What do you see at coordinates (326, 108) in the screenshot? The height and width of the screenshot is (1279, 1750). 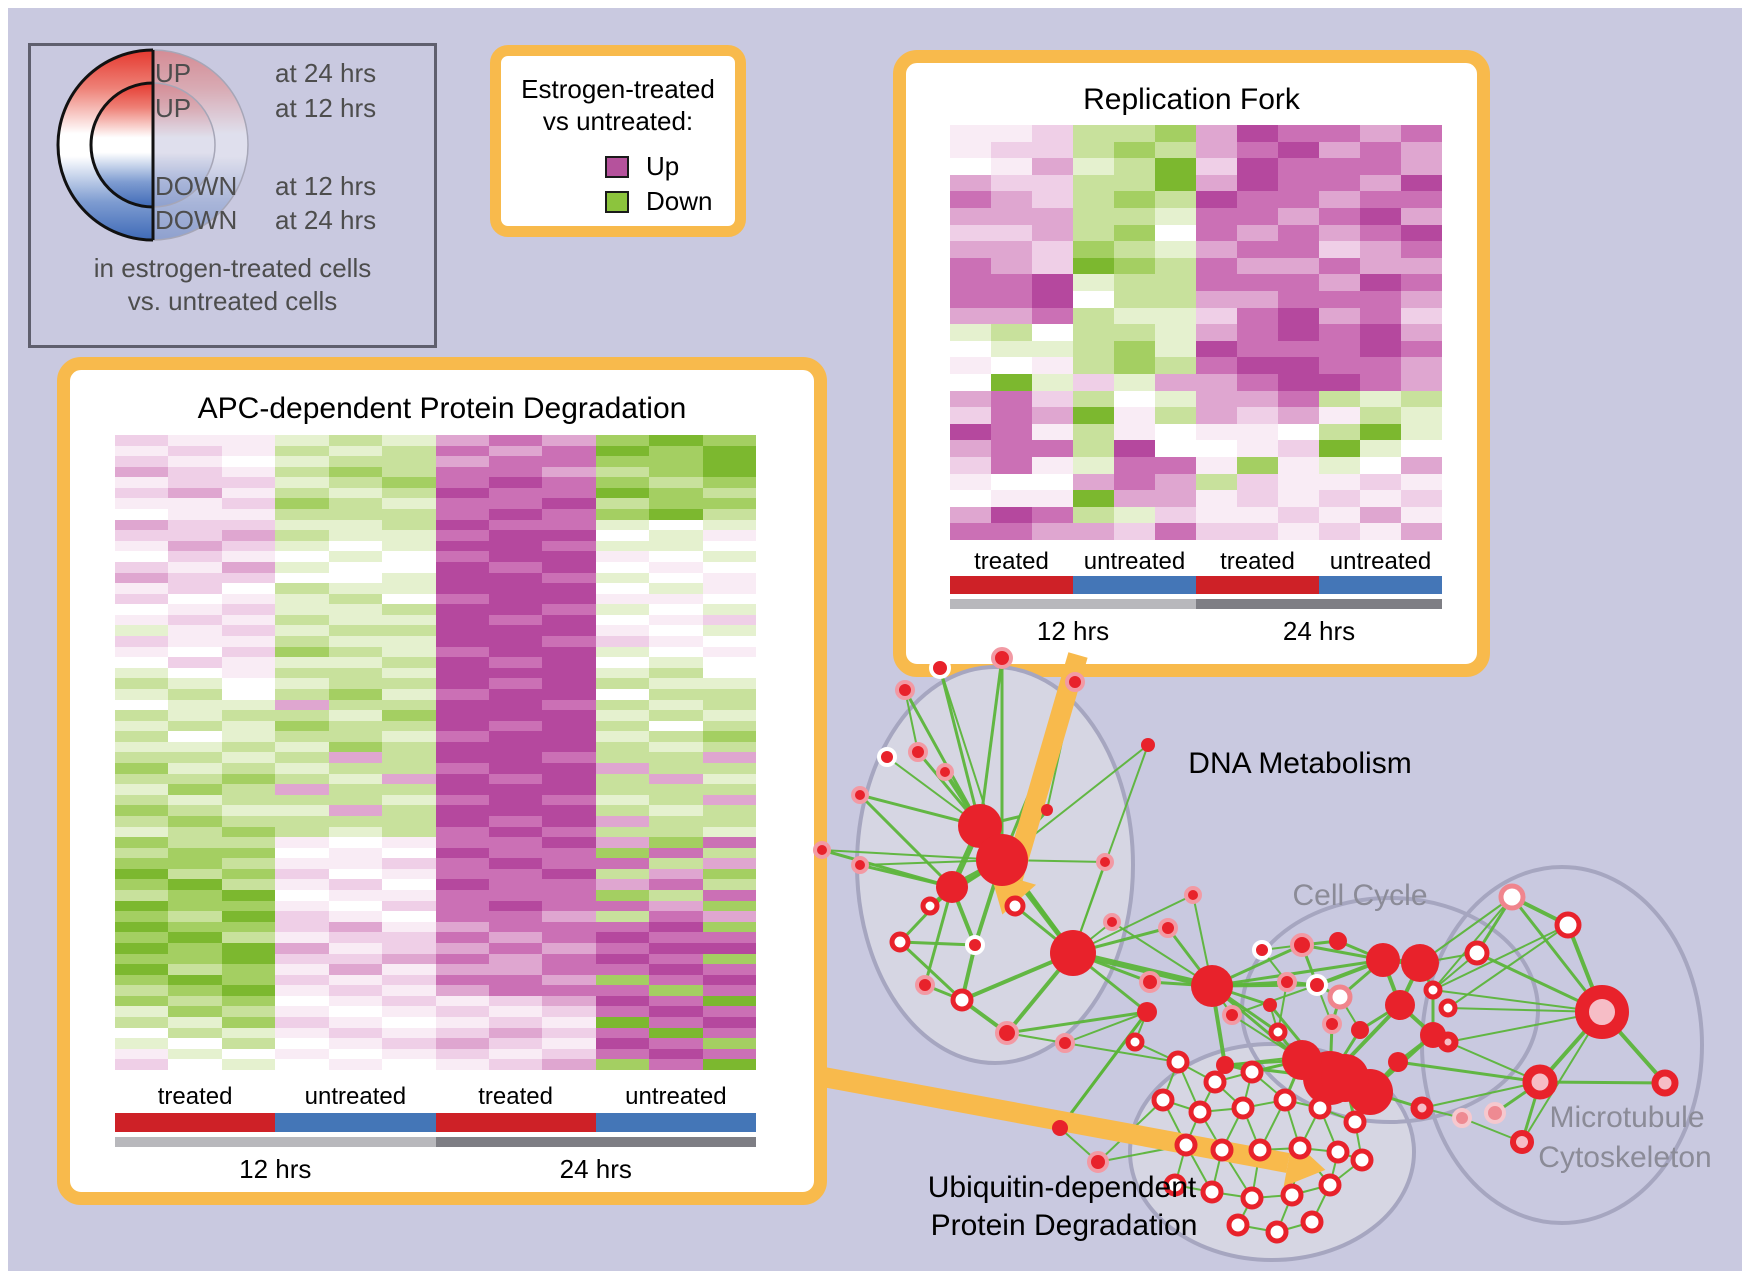 I see `updown-legend-at-12-top: at 12 hrs` at bounding box center [326, 108].